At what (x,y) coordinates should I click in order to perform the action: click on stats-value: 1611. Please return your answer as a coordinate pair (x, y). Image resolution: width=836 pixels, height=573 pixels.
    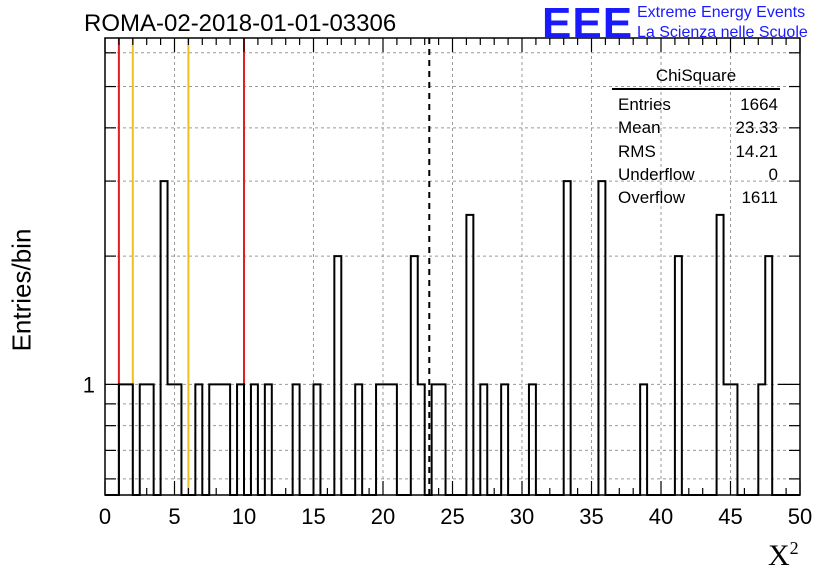
    Looking at the image, I should click on (759, 198).